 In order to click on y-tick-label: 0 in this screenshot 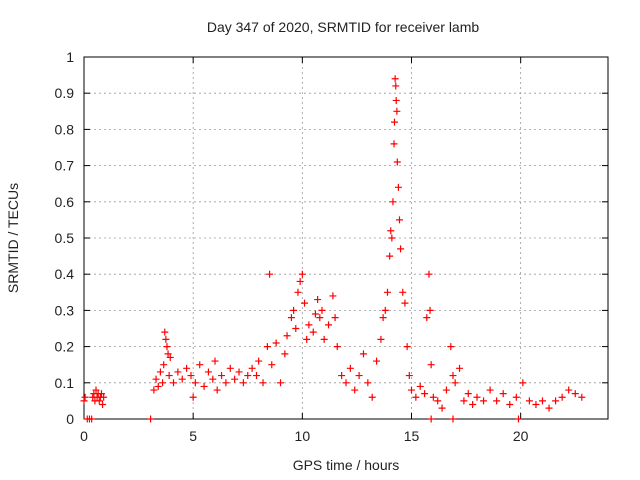, I will do `click(70, 419)`.